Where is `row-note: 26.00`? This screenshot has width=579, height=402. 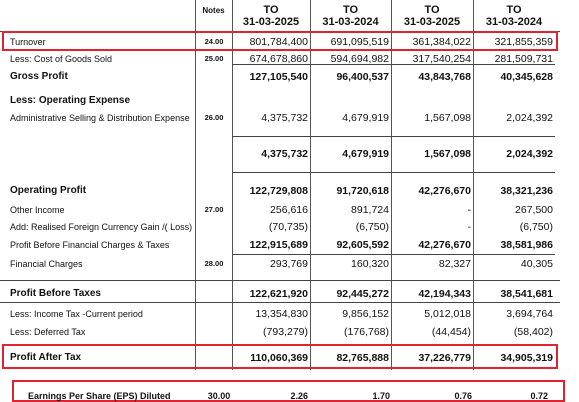 row-note: 26.00 is located at coordinates (214, 117).